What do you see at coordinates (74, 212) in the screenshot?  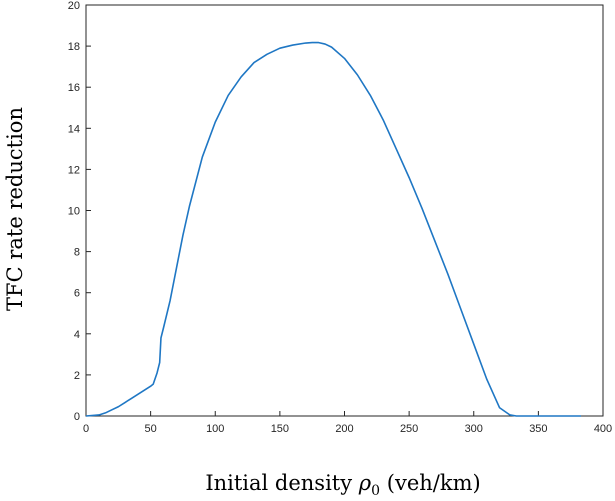 I see `y-tick-label: 10` at bounding box center [74, 212].